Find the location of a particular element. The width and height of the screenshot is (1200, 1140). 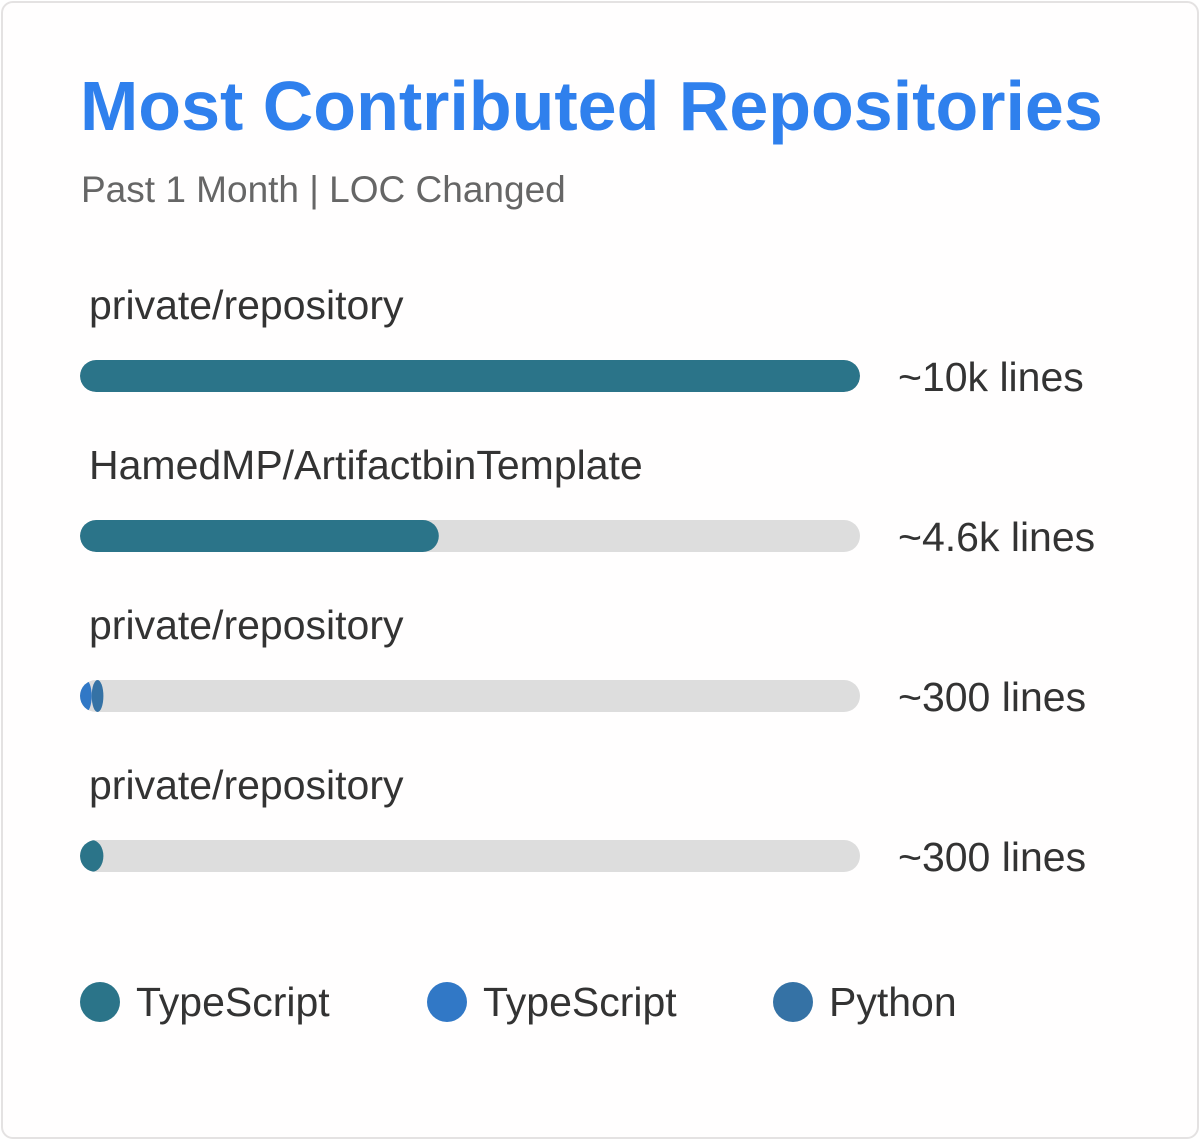

value-label: ~4.6k lines is located at coordinates (997, 537).